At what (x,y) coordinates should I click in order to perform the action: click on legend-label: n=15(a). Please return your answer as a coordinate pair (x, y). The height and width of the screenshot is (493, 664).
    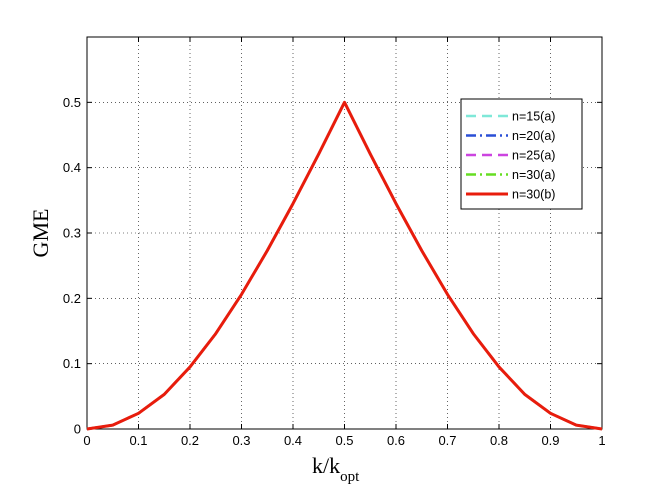
    Looking at the image, I should click on (533, 117).